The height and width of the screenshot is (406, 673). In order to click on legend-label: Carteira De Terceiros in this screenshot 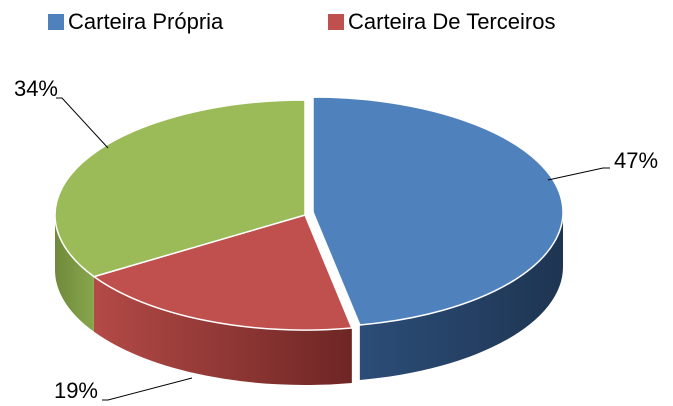, I will do `click(451, 21)`.